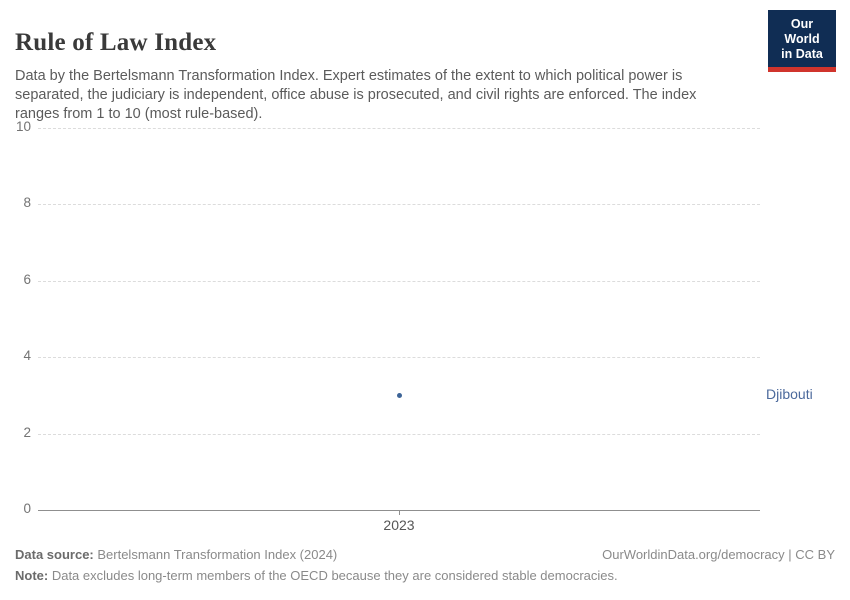  Describe the element at coordinates (32, 575) in the screenshot. I see `note-label: Note:` at that location.